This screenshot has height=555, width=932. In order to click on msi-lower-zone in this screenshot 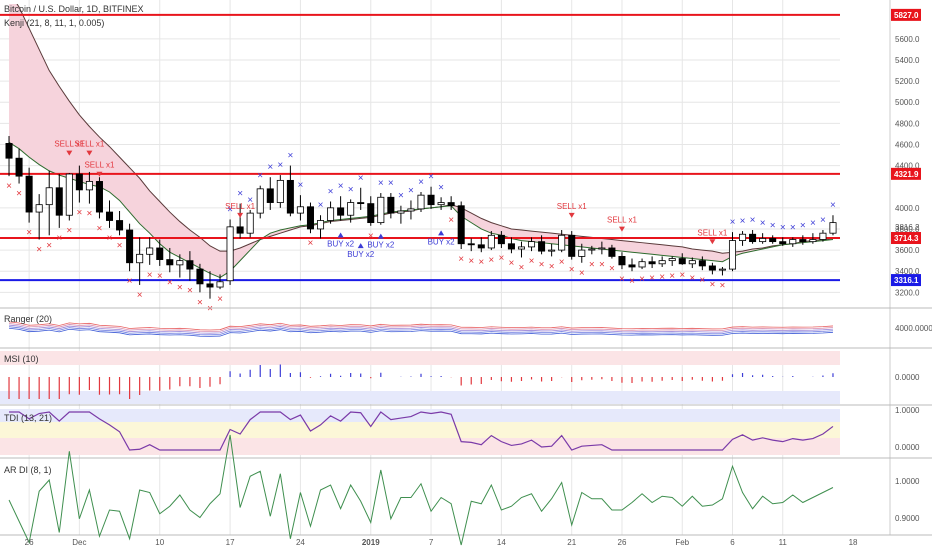, I will do `click(420, 397)`.